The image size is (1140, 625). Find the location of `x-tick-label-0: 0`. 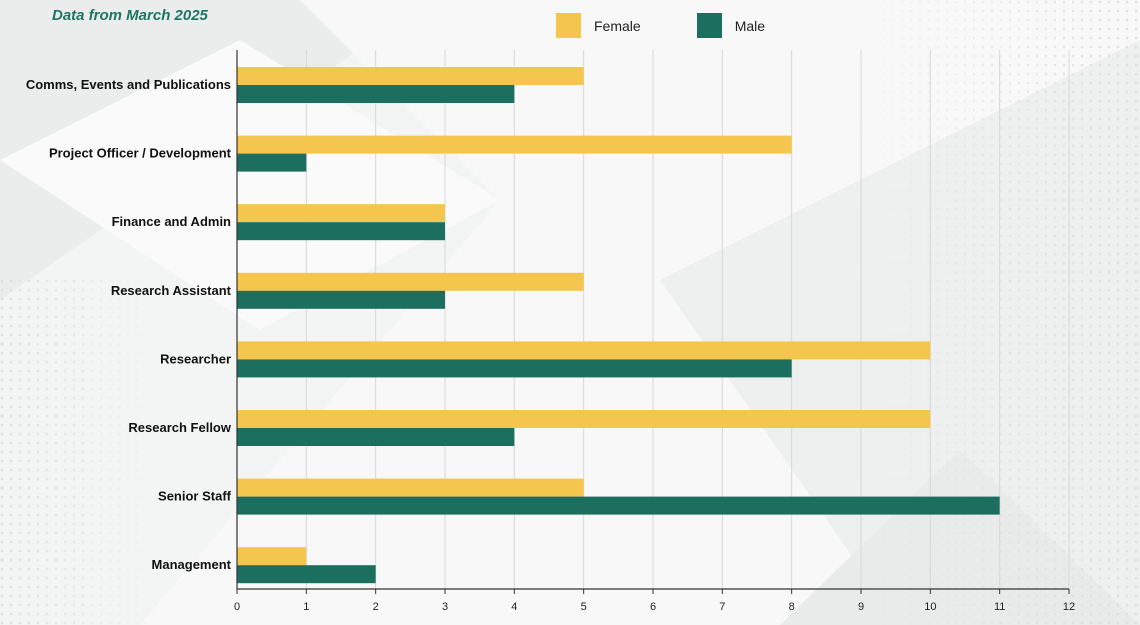

x-tick-label-0: 0 is located at coordinates (237, 607).